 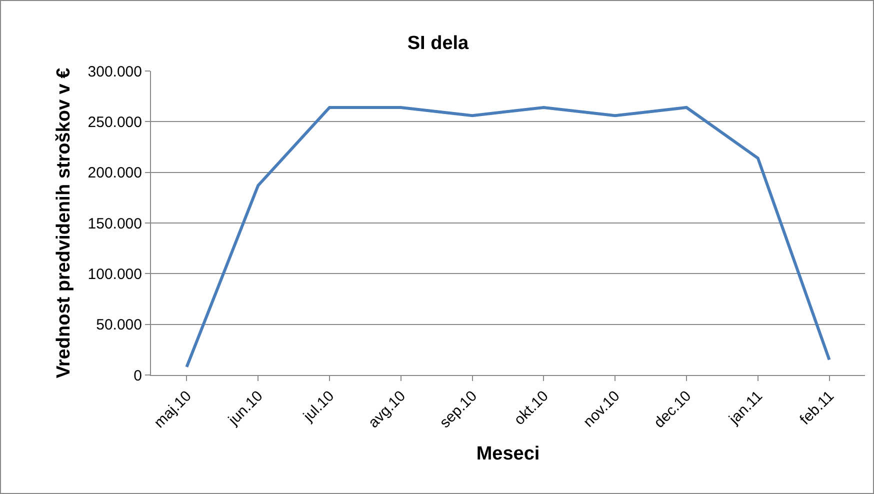 I want to click on y-tick-label: 200.000, so click(x=115, y=173).